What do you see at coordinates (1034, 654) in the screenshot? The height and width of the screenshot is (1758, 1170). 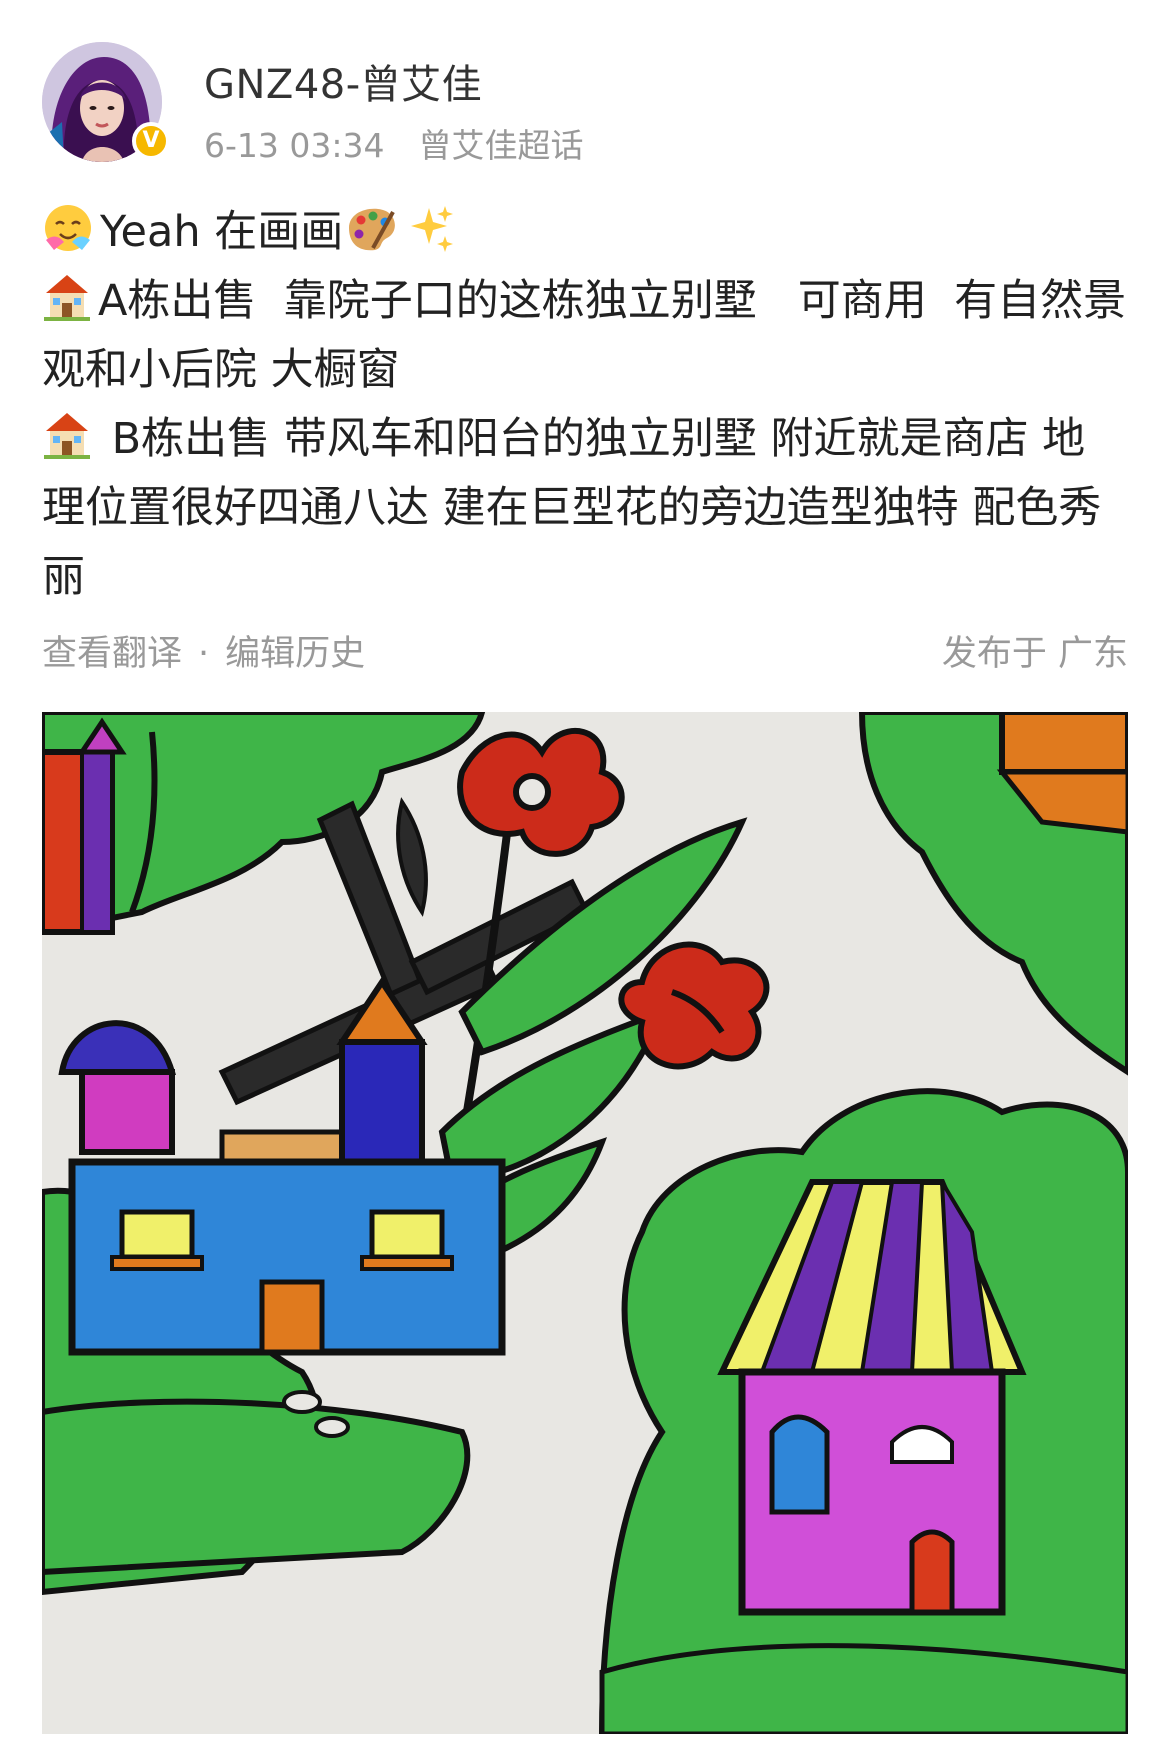 I see `post-location: 发布于 广东` at bounding box center [1034, 654].